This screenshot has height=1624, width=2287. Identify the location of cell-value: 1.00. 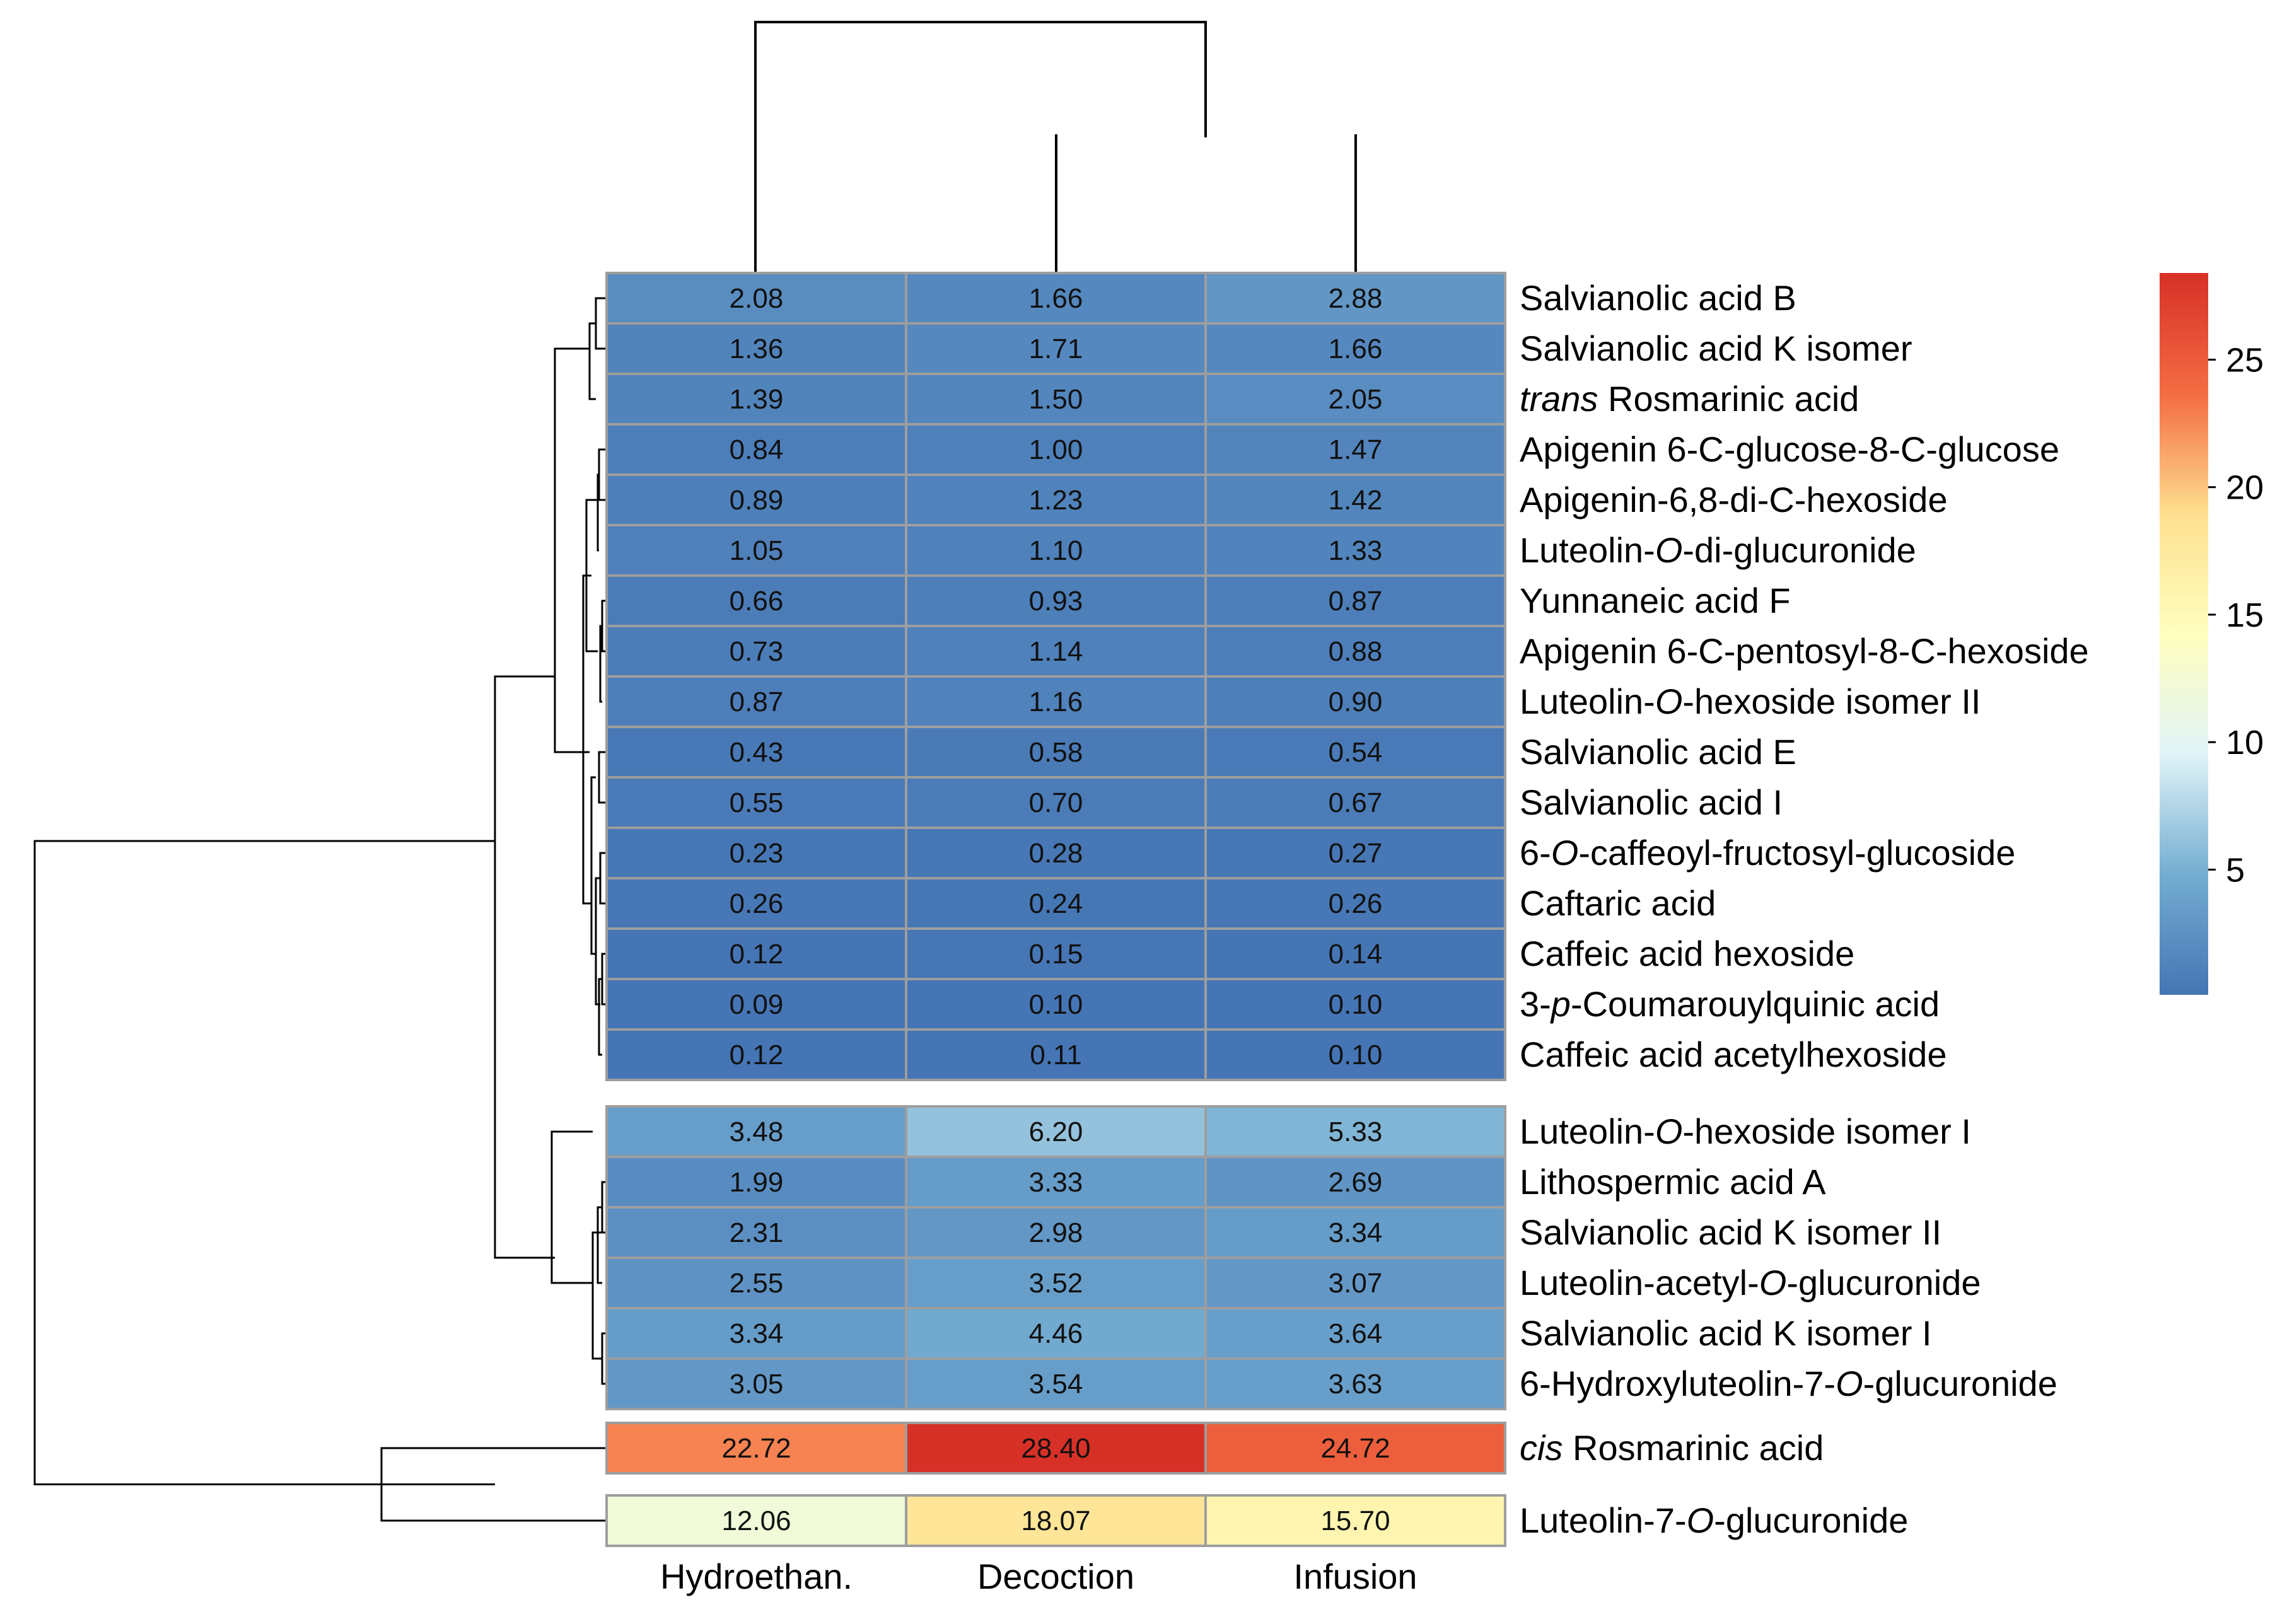
(1056, 449).